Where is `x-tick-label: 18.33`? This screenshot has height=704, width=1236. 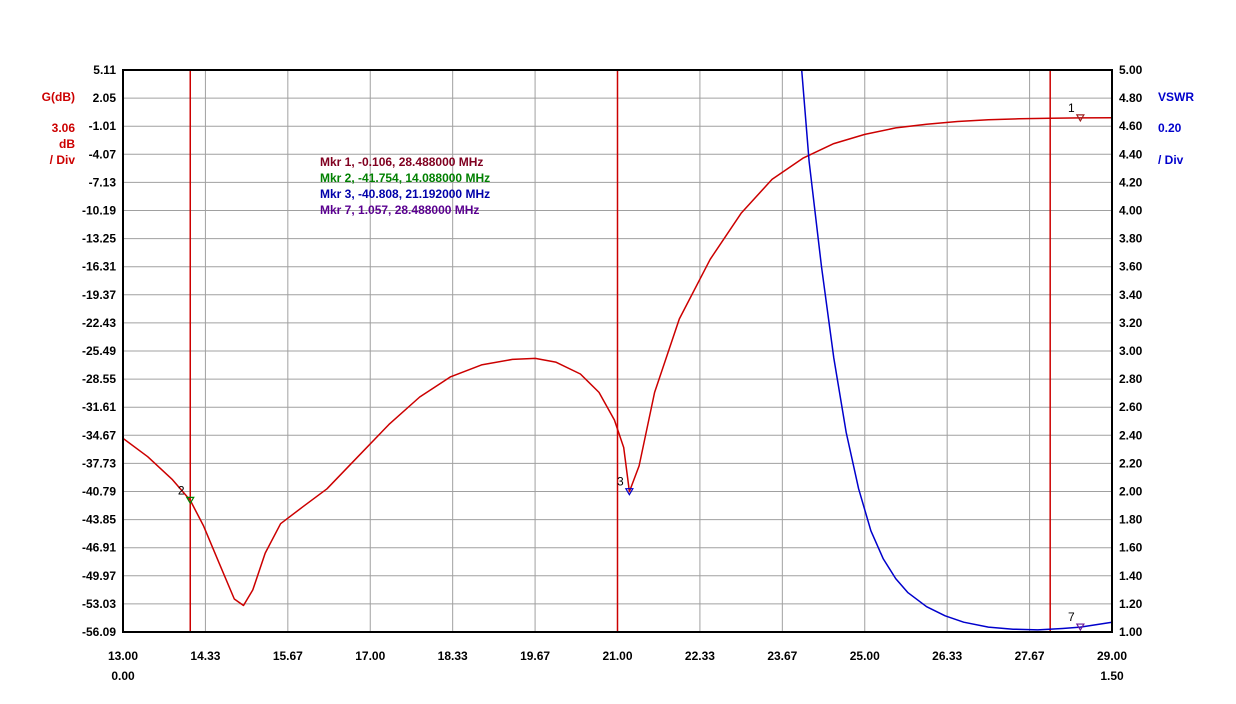
x-tick-label: 18.33 is located at coordinates (453, 656).